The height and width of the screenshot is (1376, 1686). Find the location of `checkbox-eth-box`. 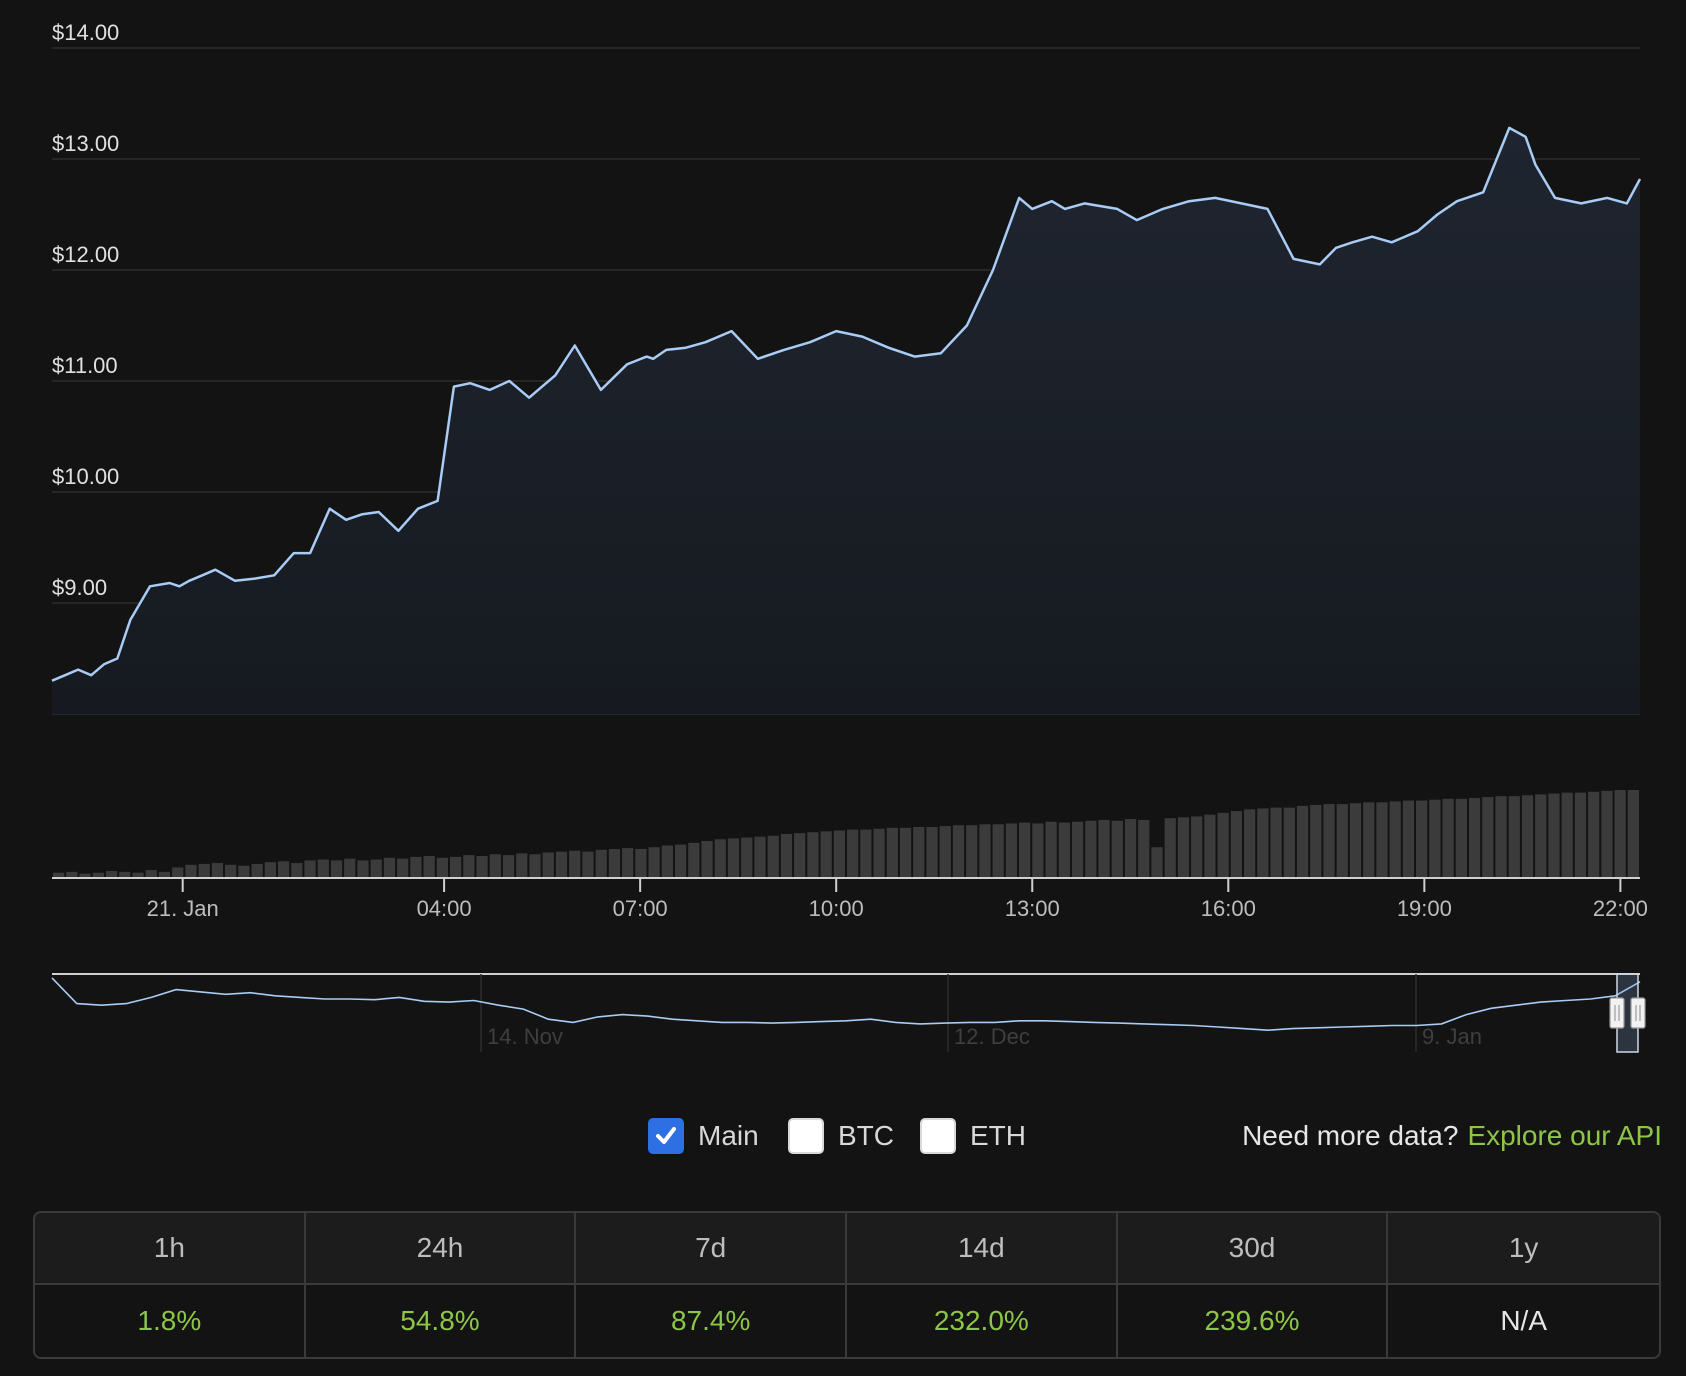

checkbox-eth-box is located at coordinates (938, 1136).